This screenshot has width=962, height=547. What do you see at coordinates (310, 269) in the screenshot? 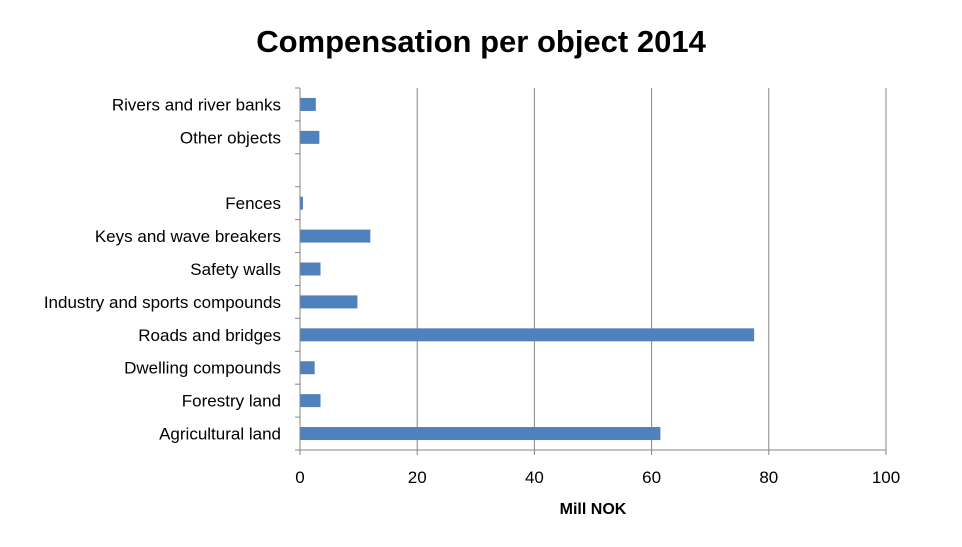
I see `bar-safety-walls` at bounding box center [310, 269].